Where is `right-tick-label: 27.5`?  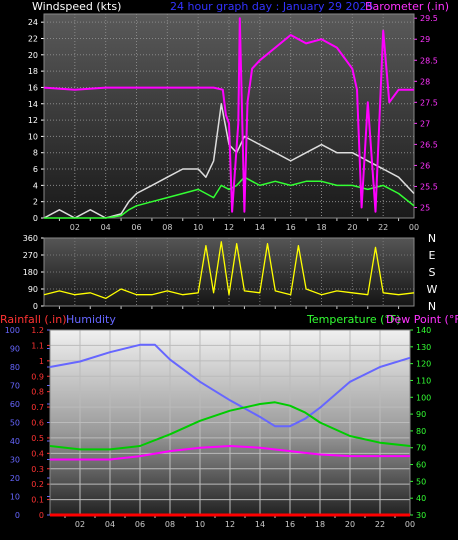
right-tick-label: 27.5 is located at coordinates (429, 102).